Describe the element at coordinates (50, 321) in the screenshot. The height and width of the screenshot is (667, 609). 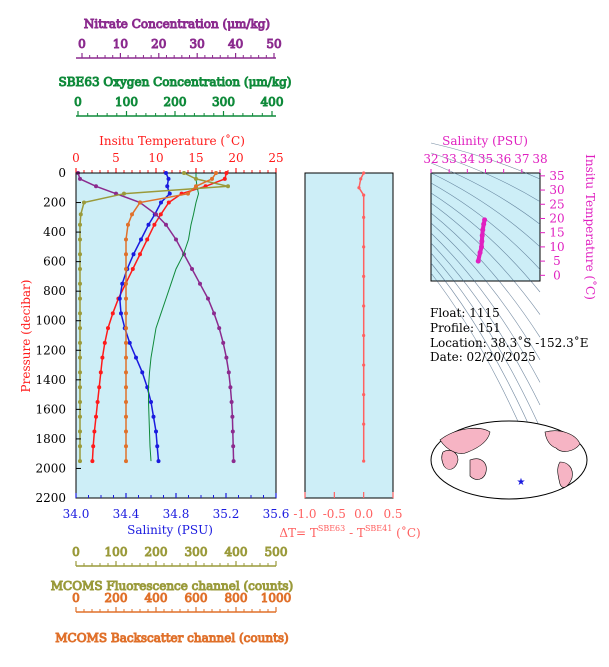
I see `pressure-tick-label: 1000` at that location.